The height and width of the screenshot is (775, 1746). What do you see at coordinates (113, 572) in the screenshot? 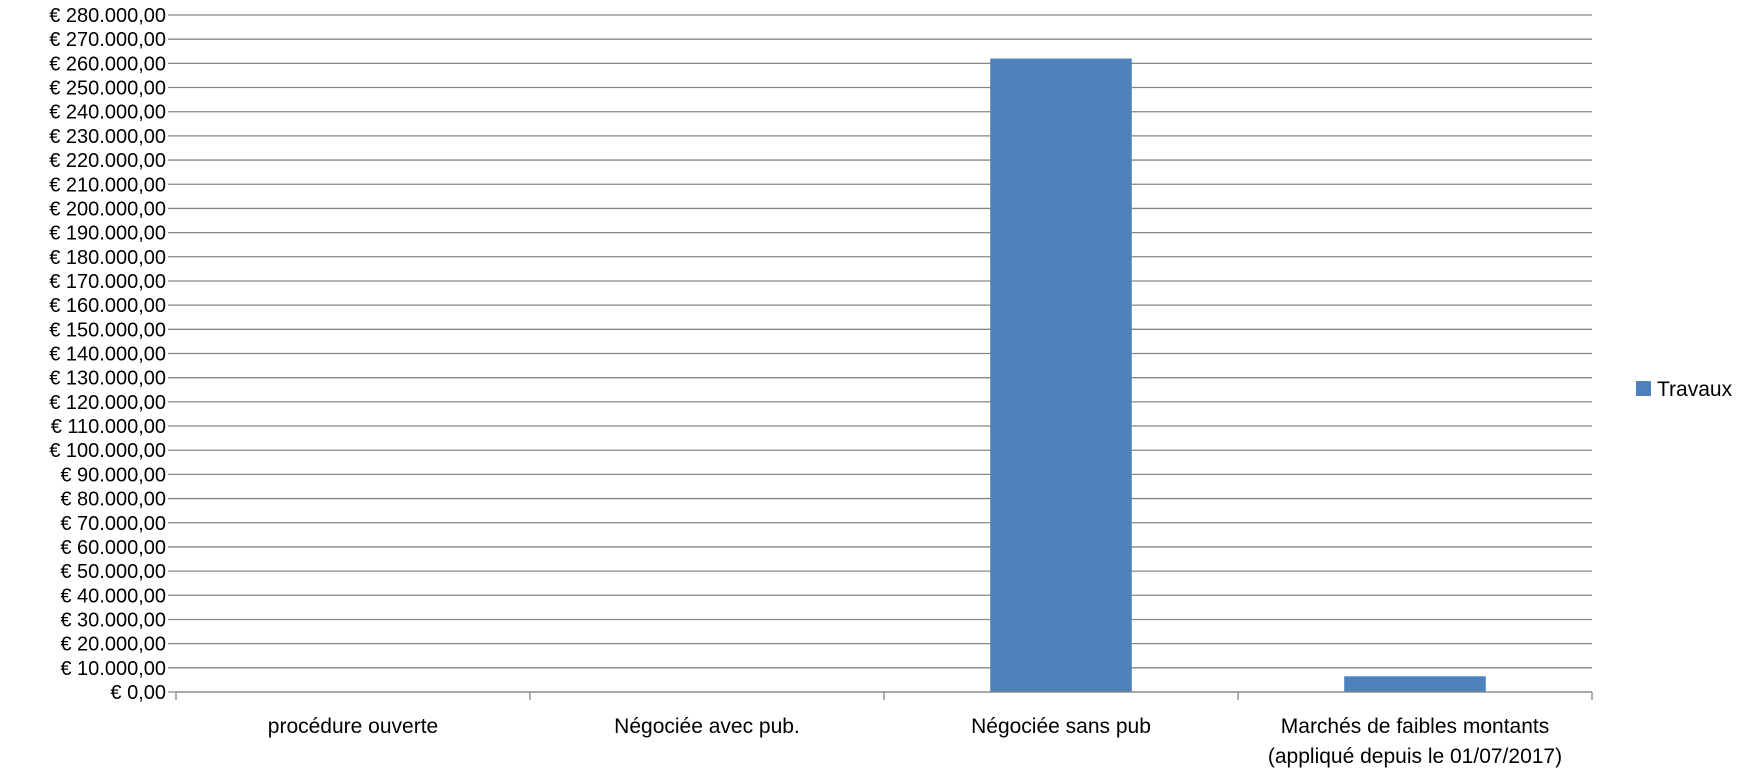
I see `y-tick-label: € 50.000,00` at bounding box center [113, 572].